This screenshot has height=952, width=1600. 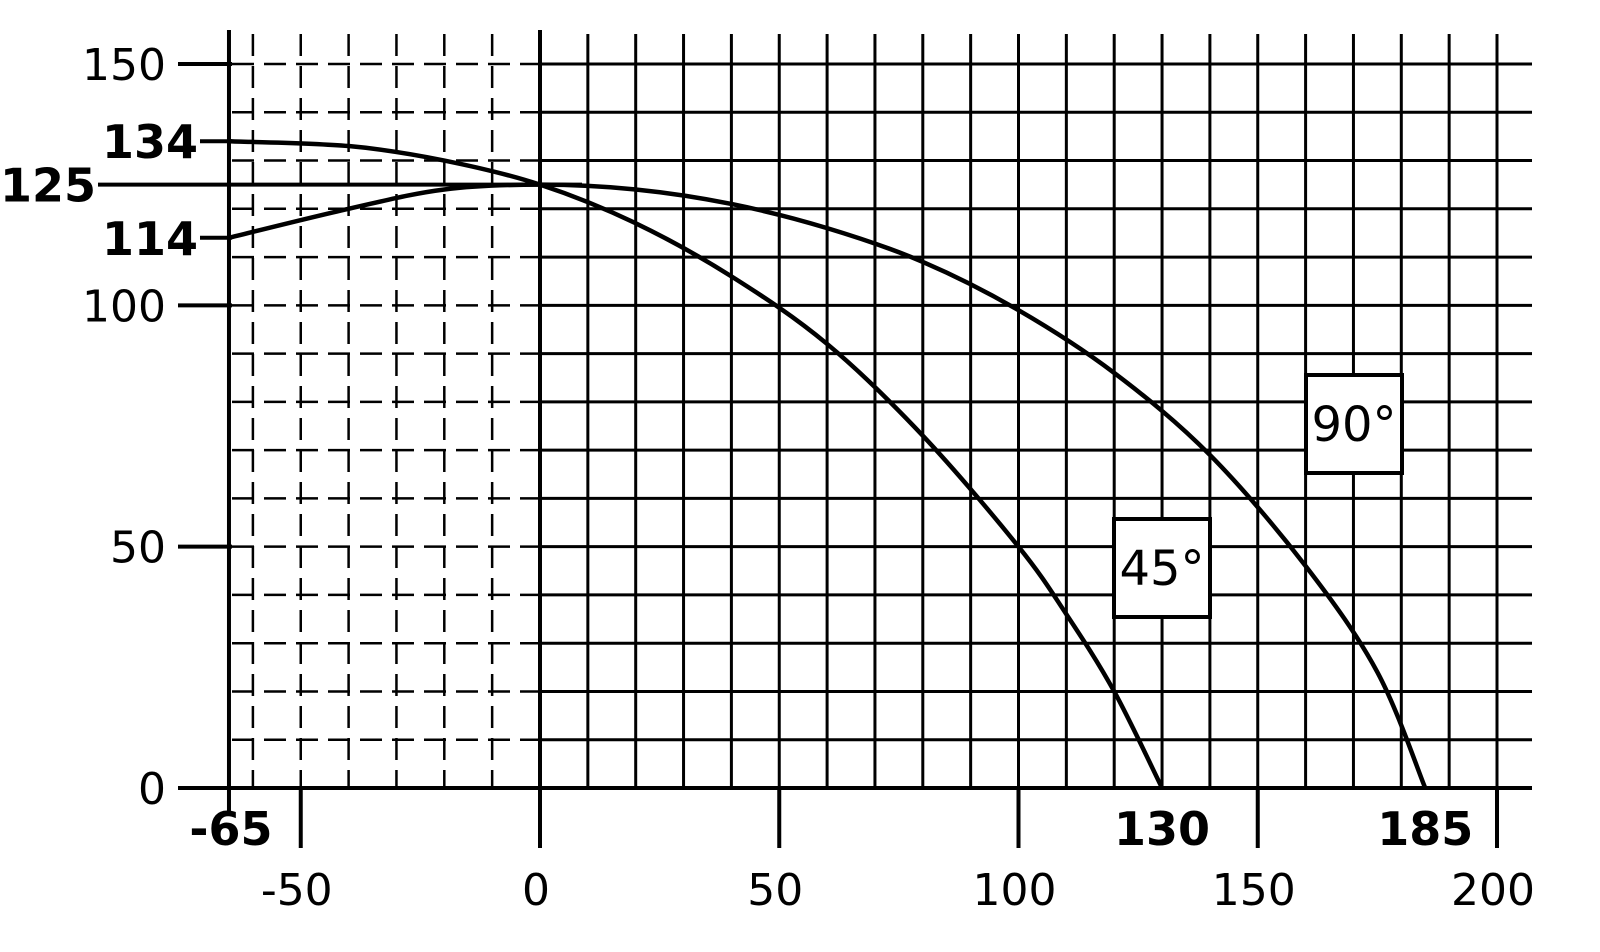 I want to click on series-label: 90°, so click(x=1353, y=425).